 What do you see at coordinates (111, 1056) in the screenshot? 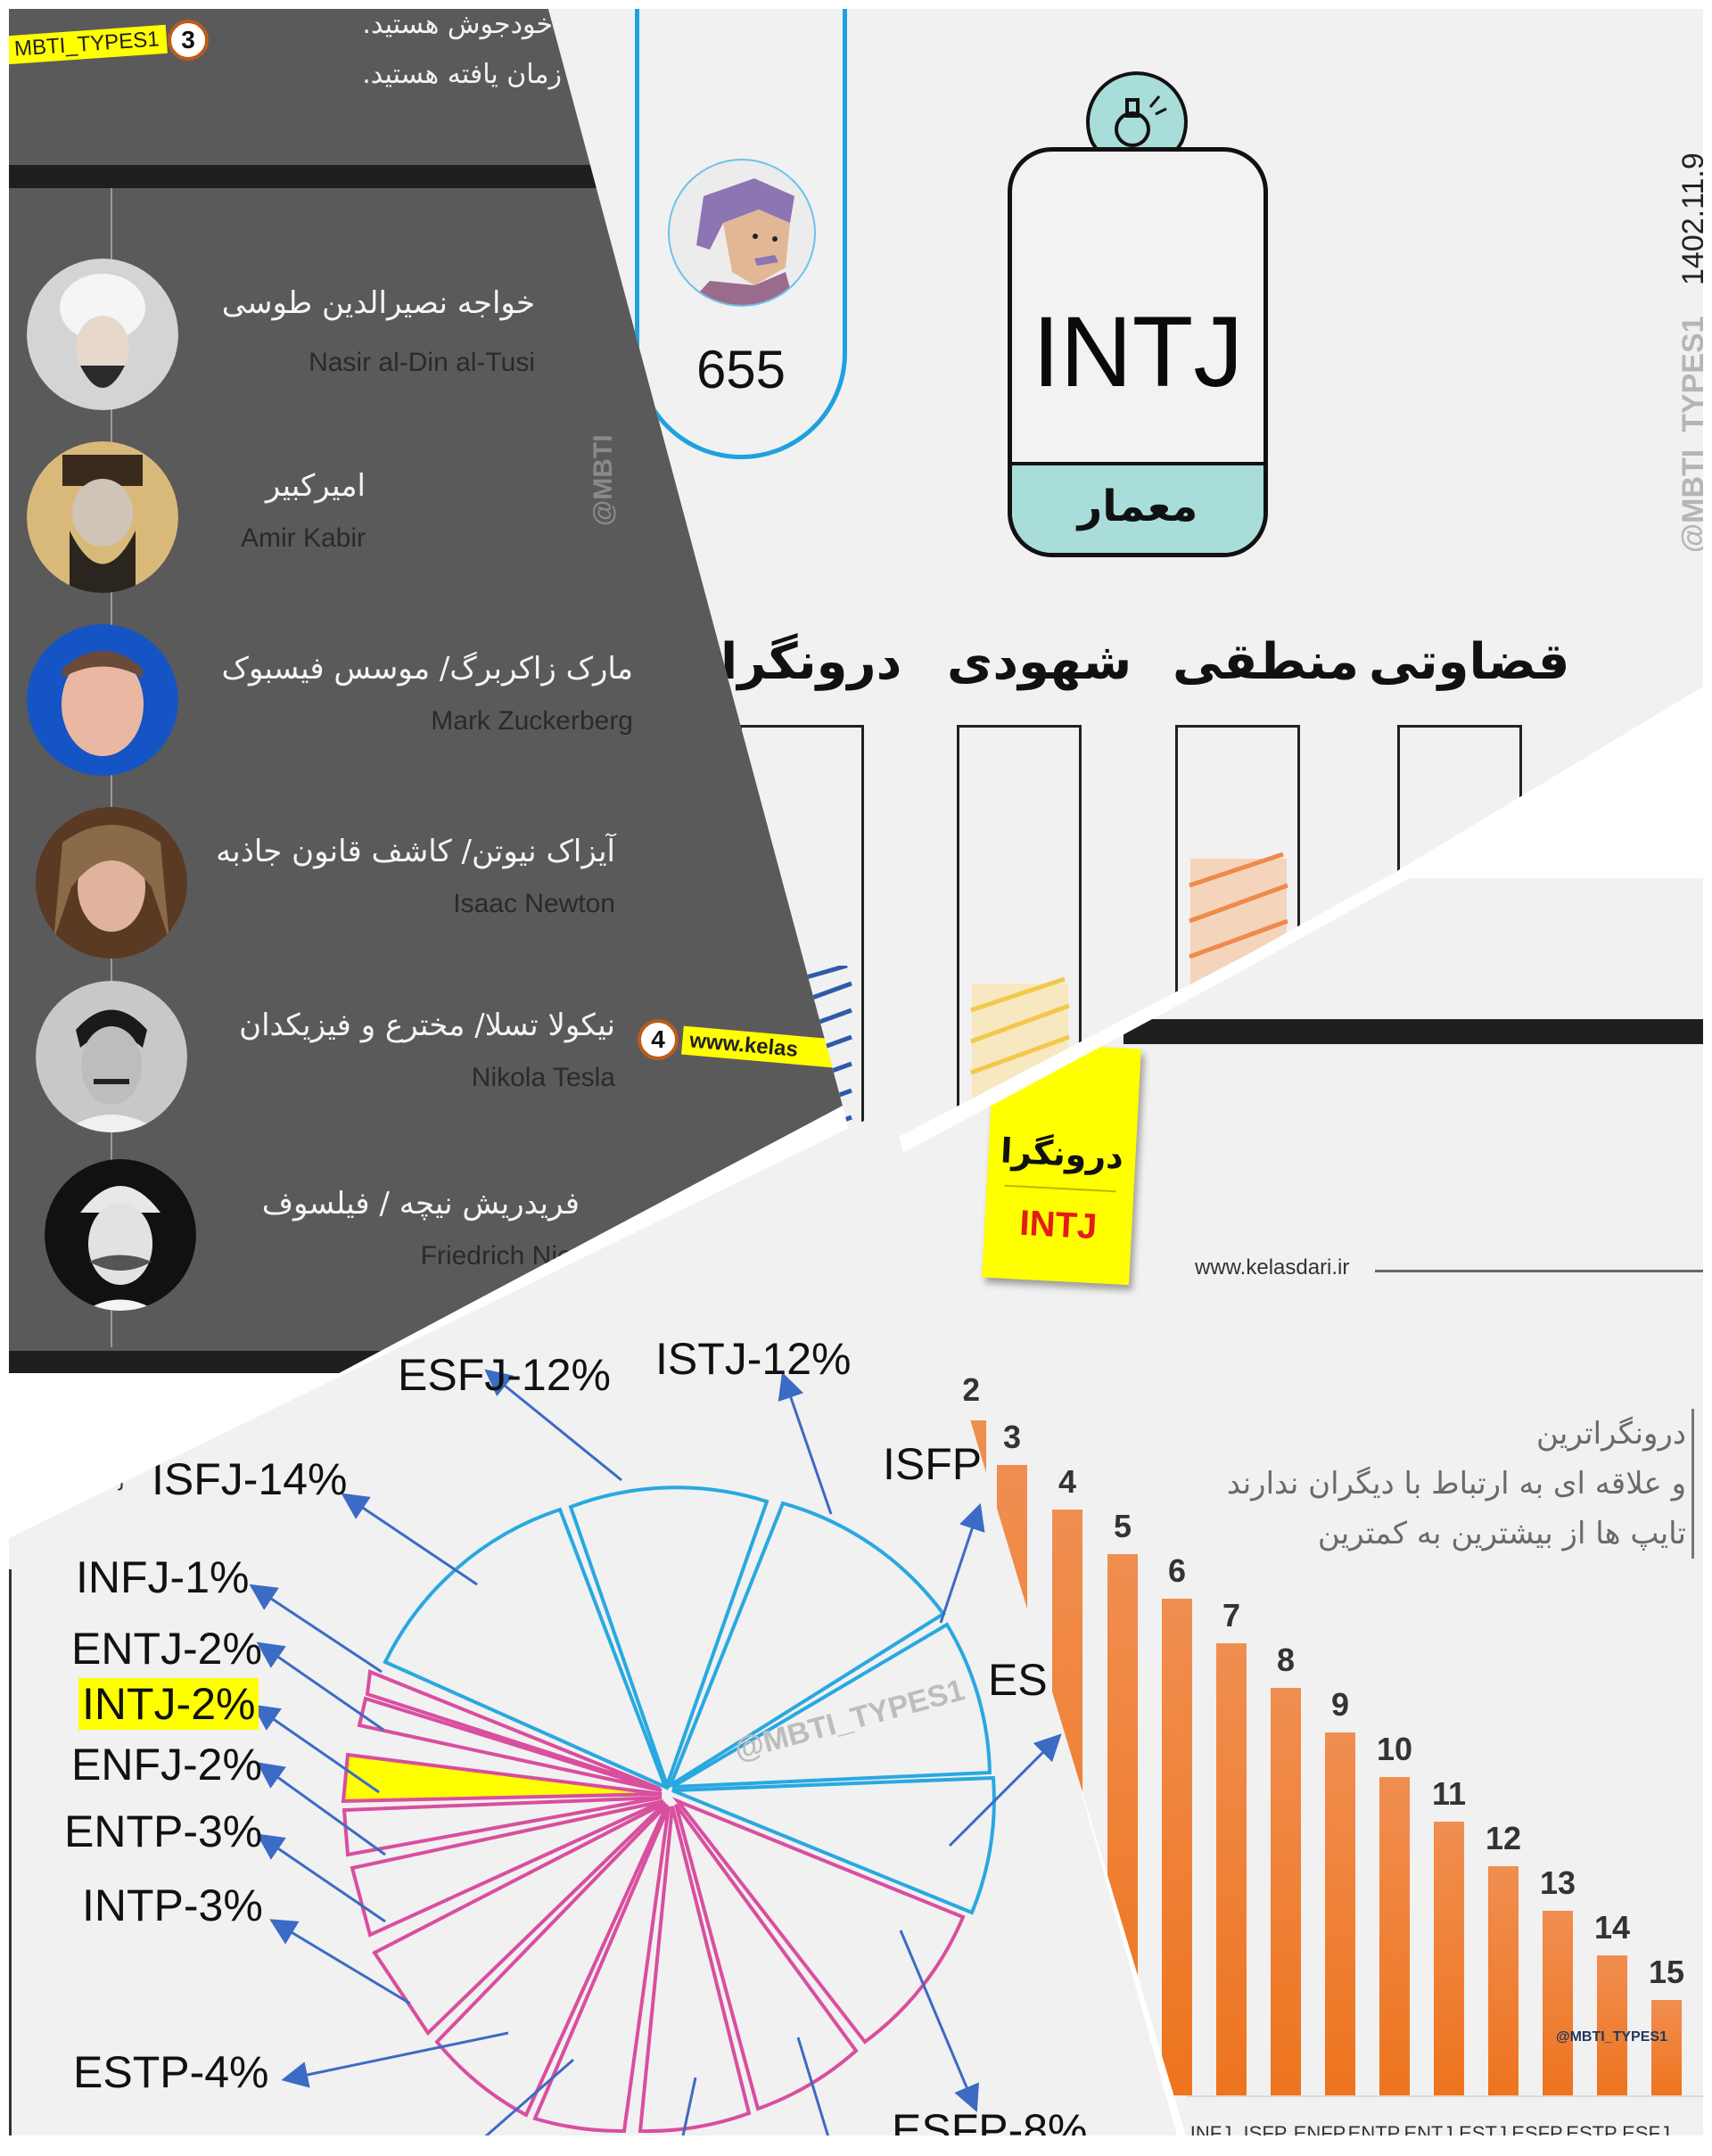
I see `portrait-tesla` at bounding box center [111, 1056].